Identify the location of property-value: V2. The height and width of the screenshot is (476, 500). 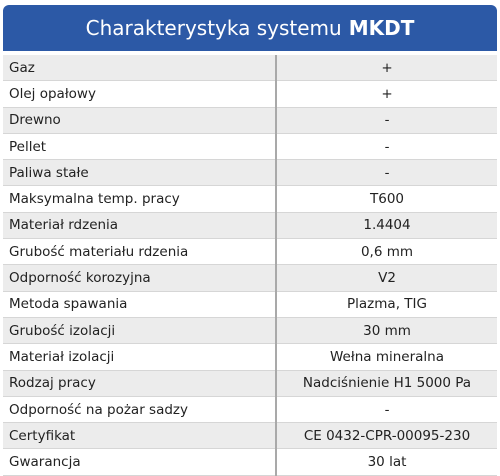
(386, 278).